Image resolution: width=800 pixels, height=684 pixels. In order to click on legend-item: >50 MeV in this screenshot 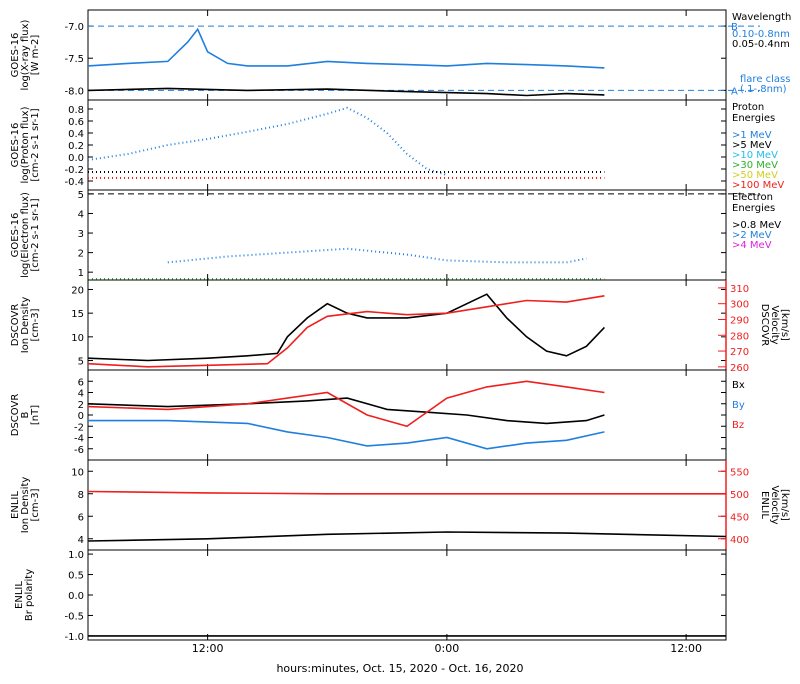, I will do `click(755, 175)`.